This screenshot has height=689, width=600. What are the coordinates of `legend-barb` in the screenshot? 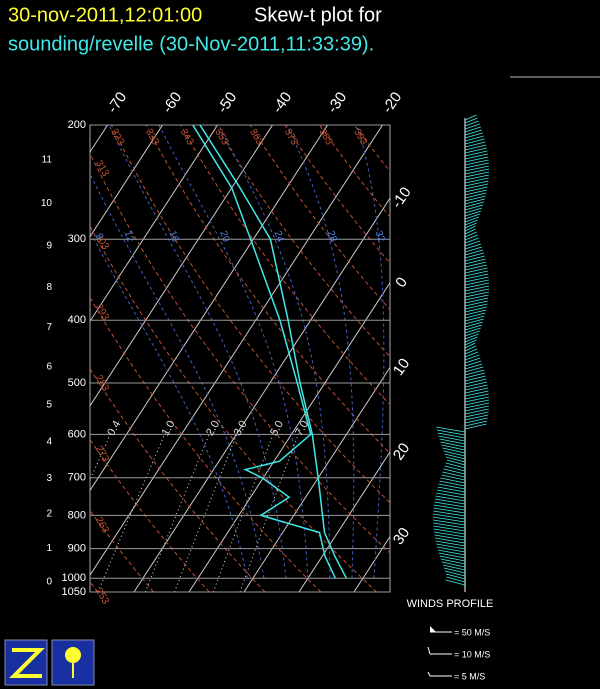 It's located at (429, 674).